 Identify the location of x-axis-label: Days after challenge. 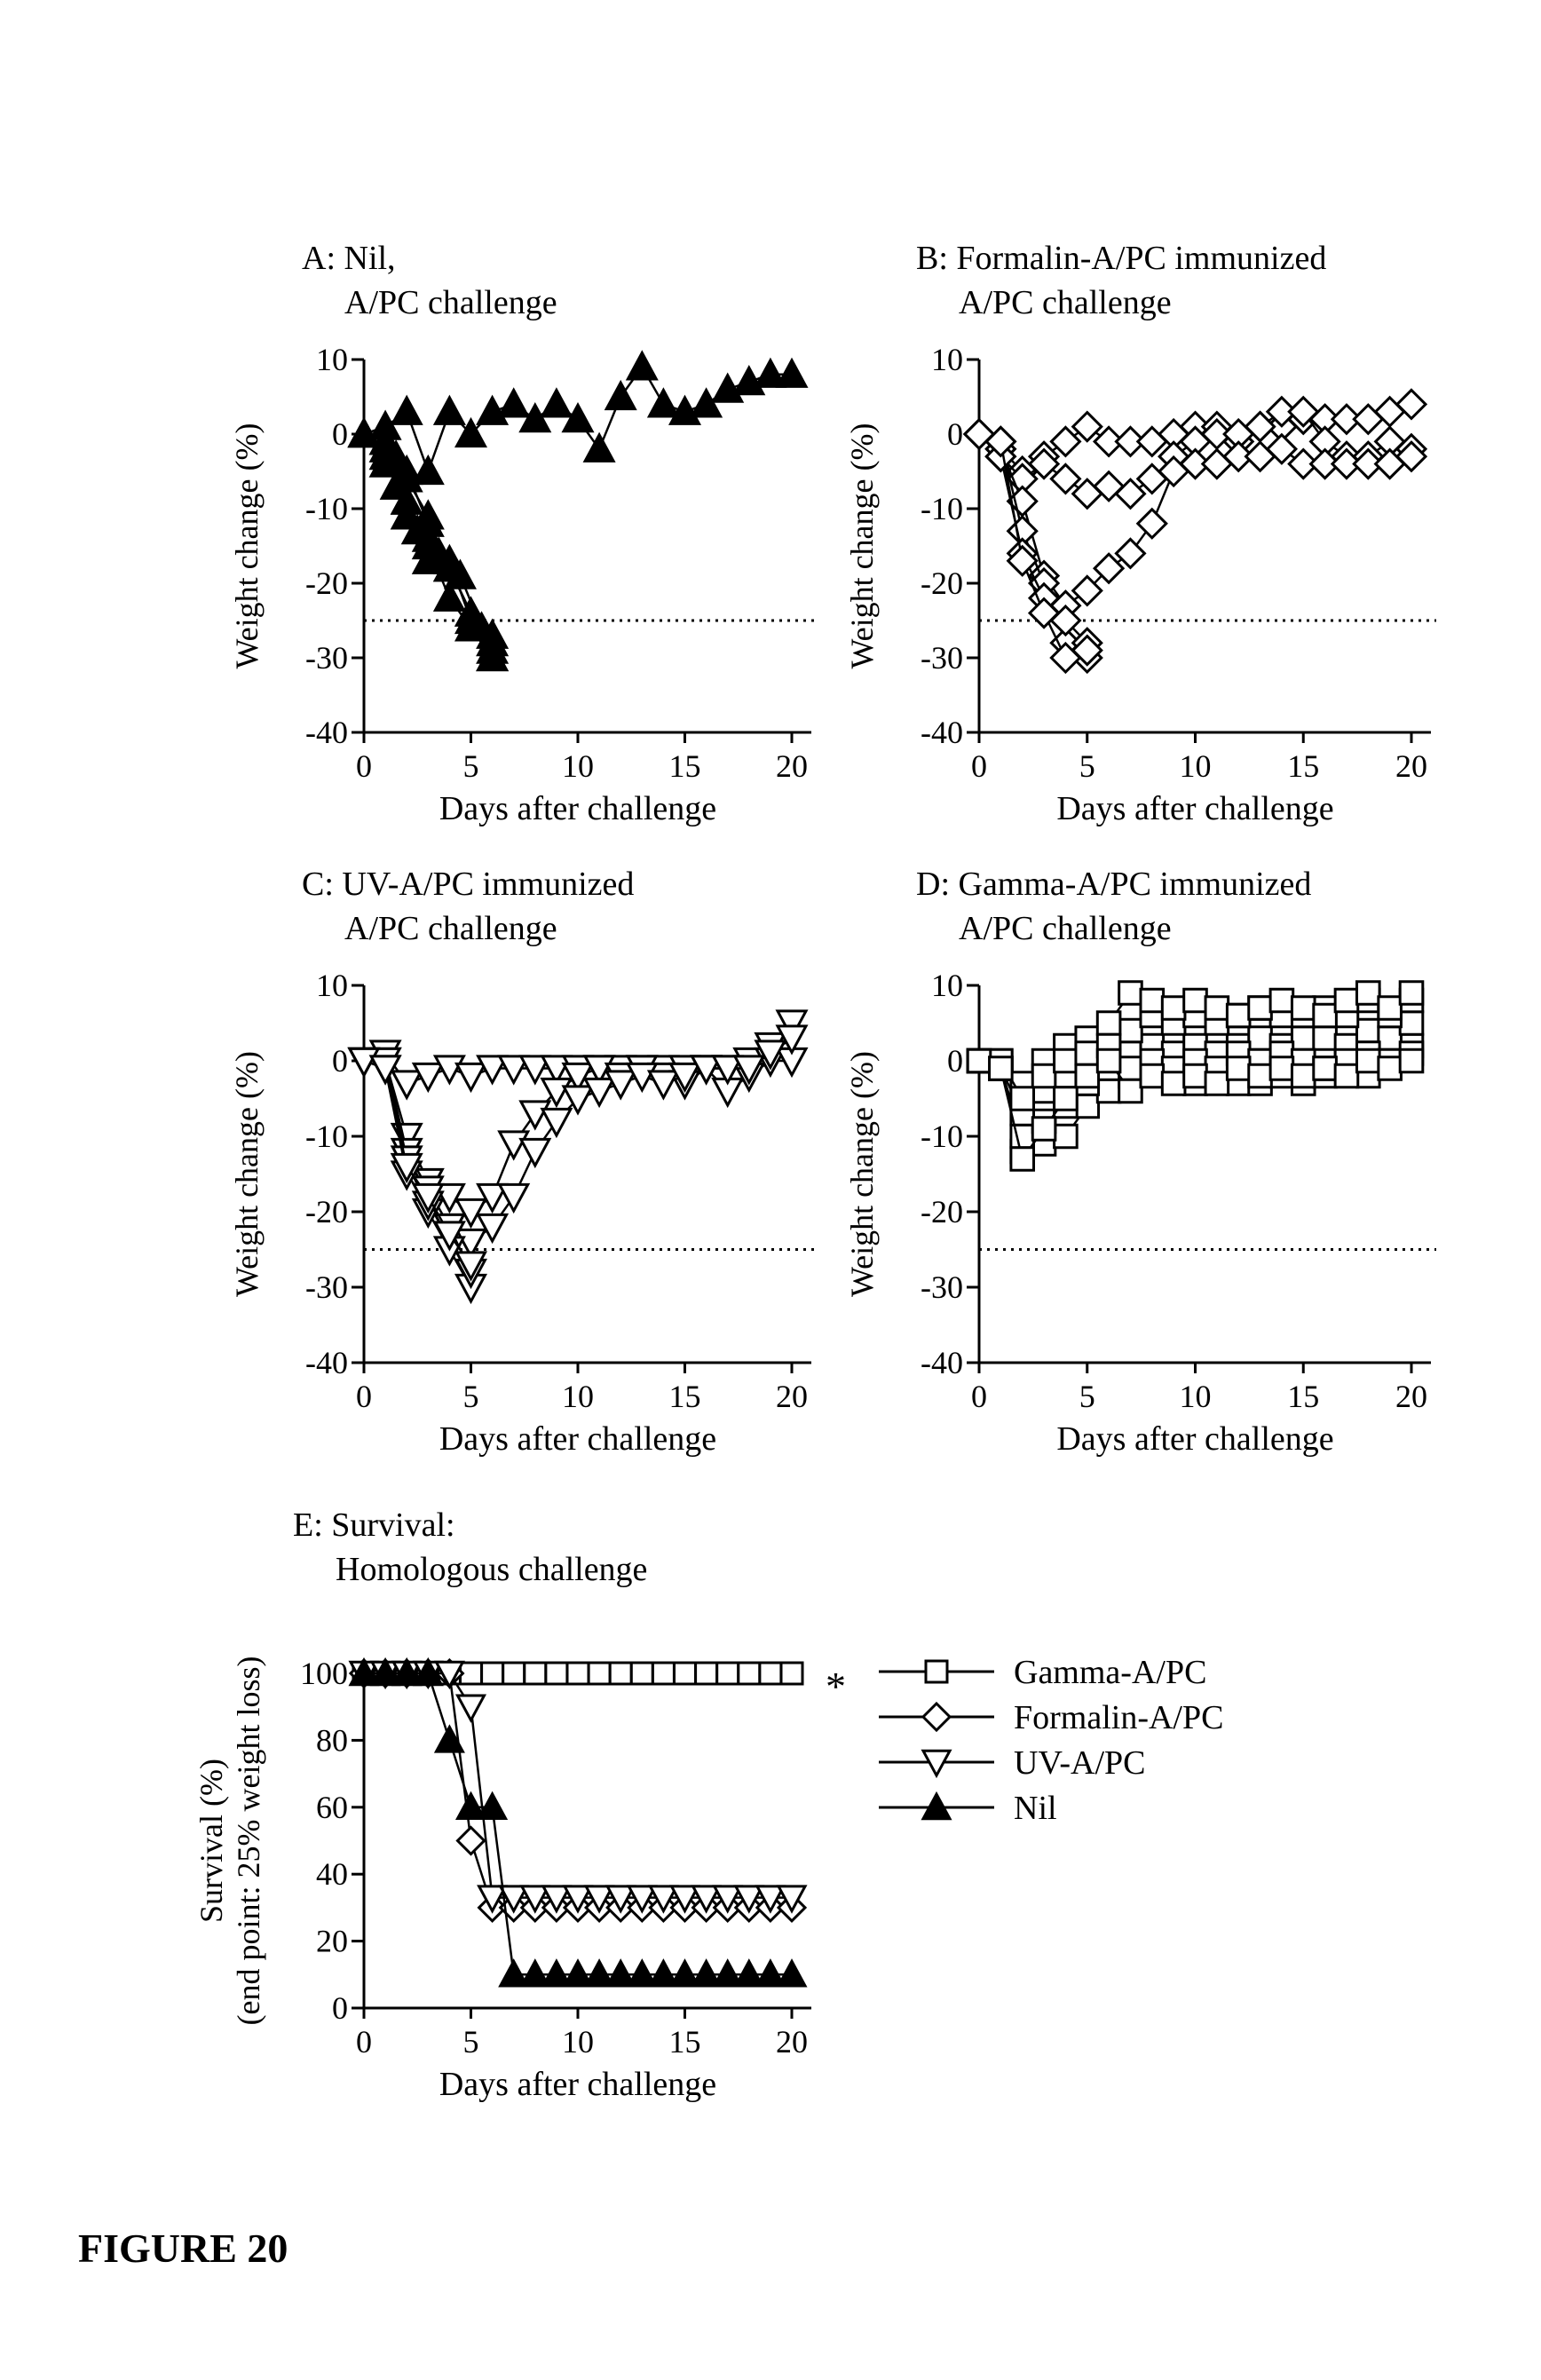
(578, 2084).